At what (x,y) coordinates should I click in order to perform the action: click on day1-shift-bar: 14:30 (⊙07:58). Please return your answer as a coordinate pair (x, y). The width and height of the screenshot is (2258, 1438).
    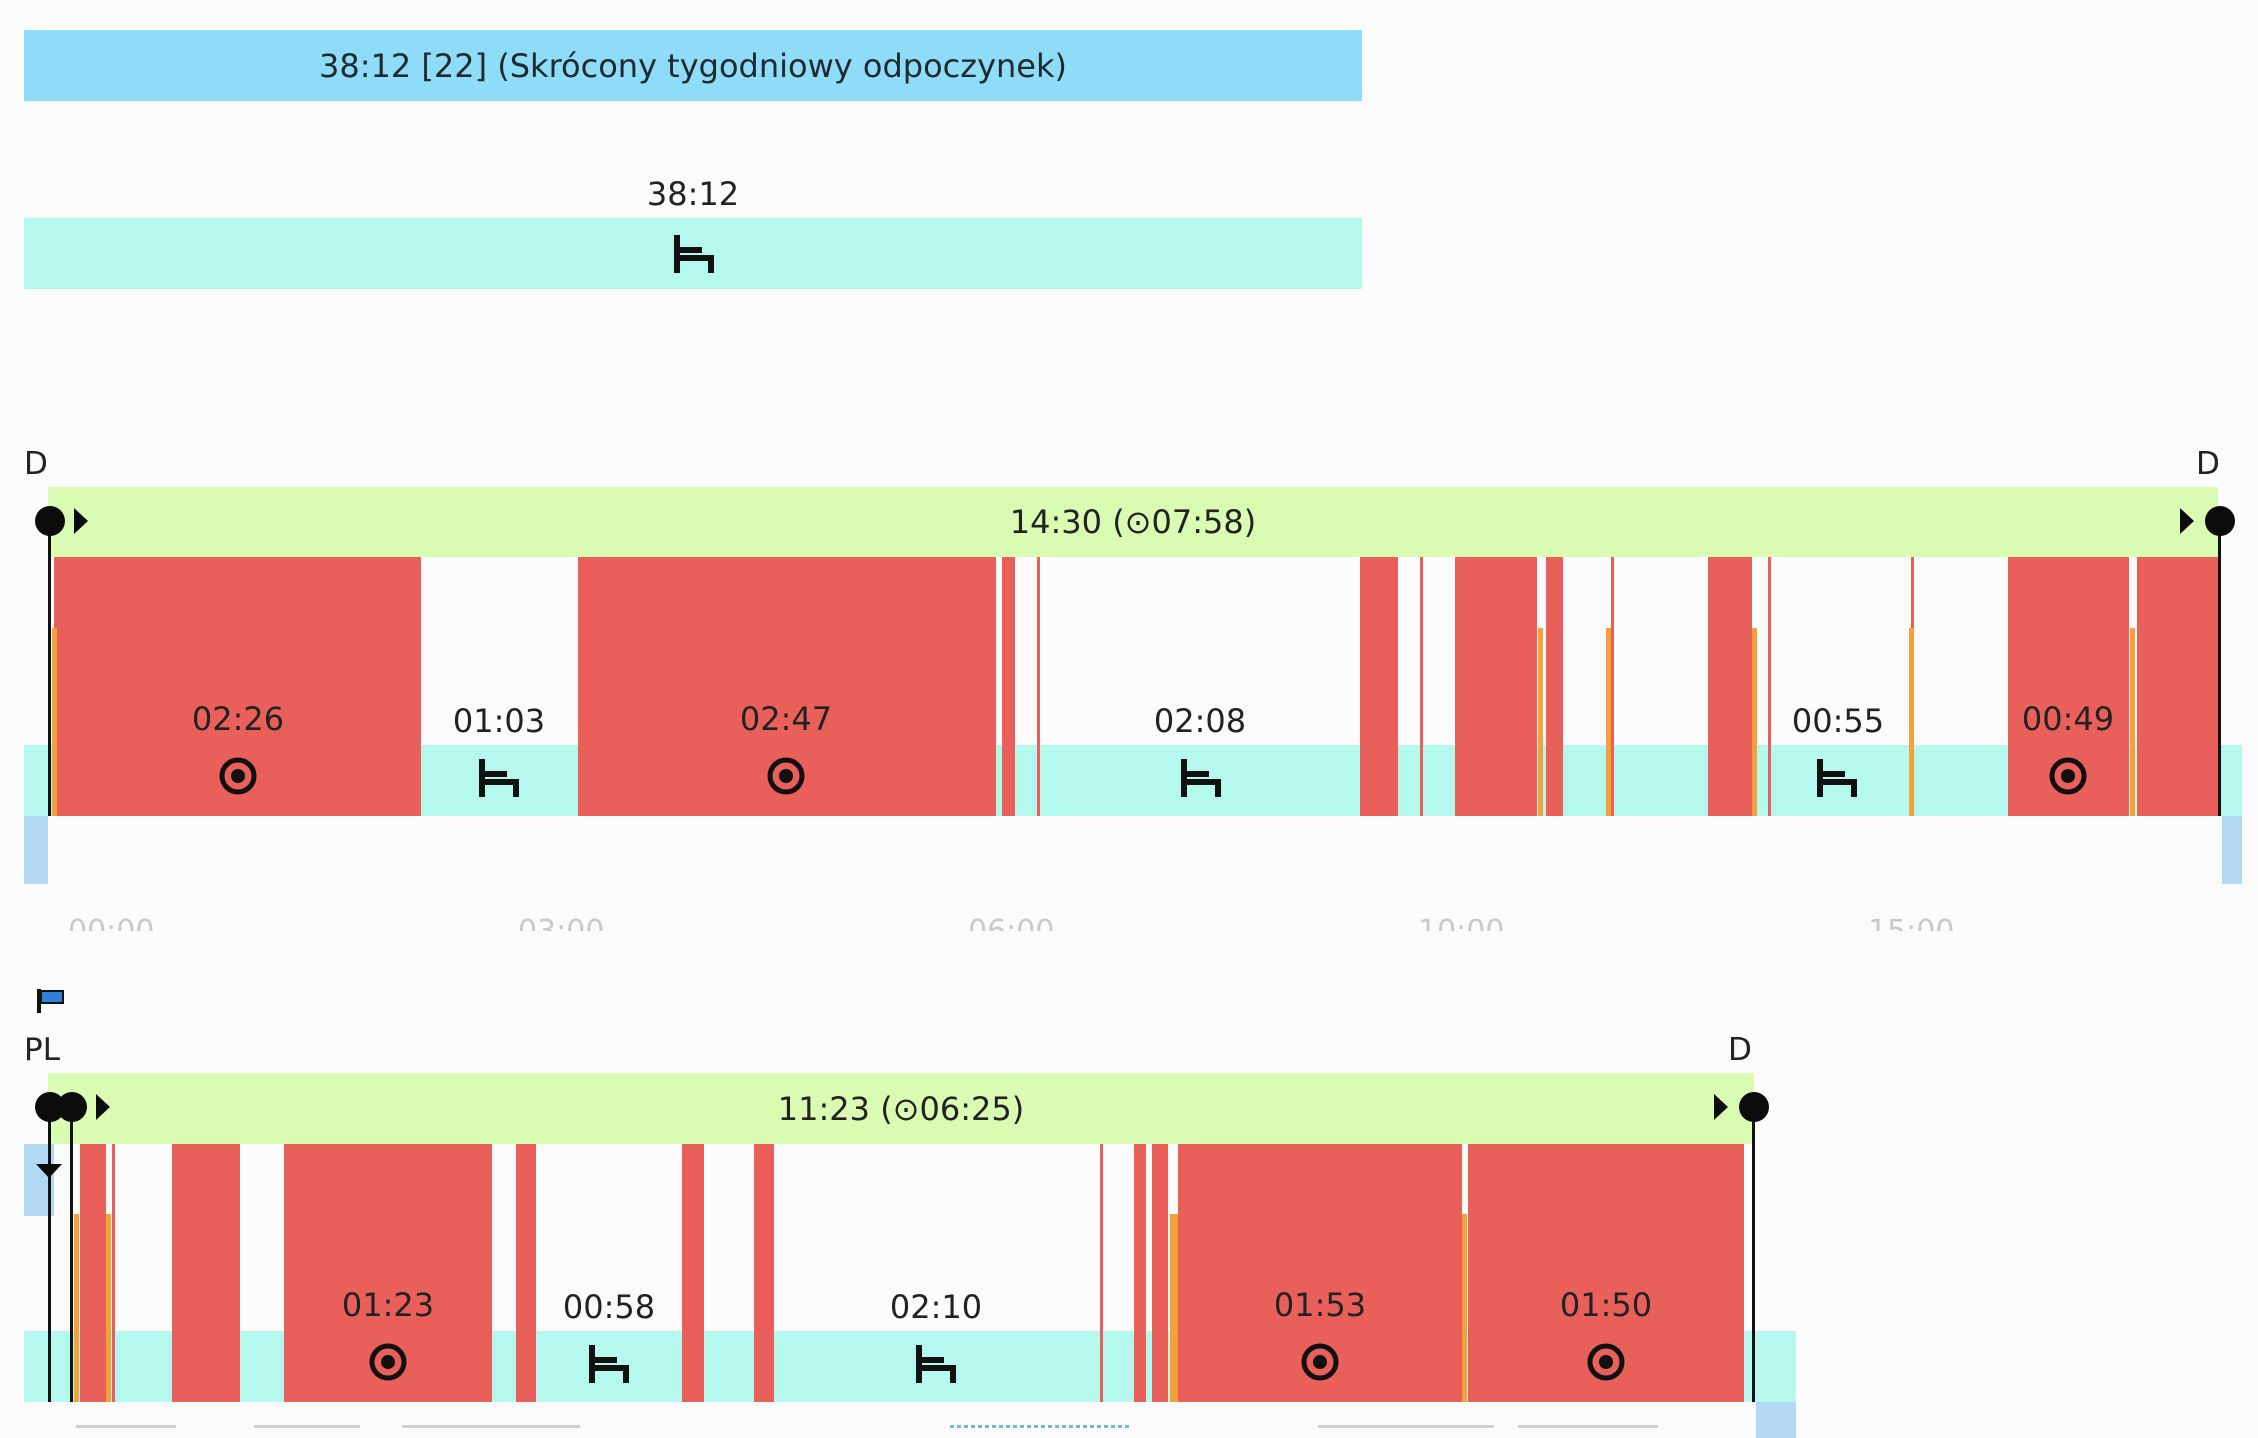
    Looking at the image, I should click on (1133, 522).